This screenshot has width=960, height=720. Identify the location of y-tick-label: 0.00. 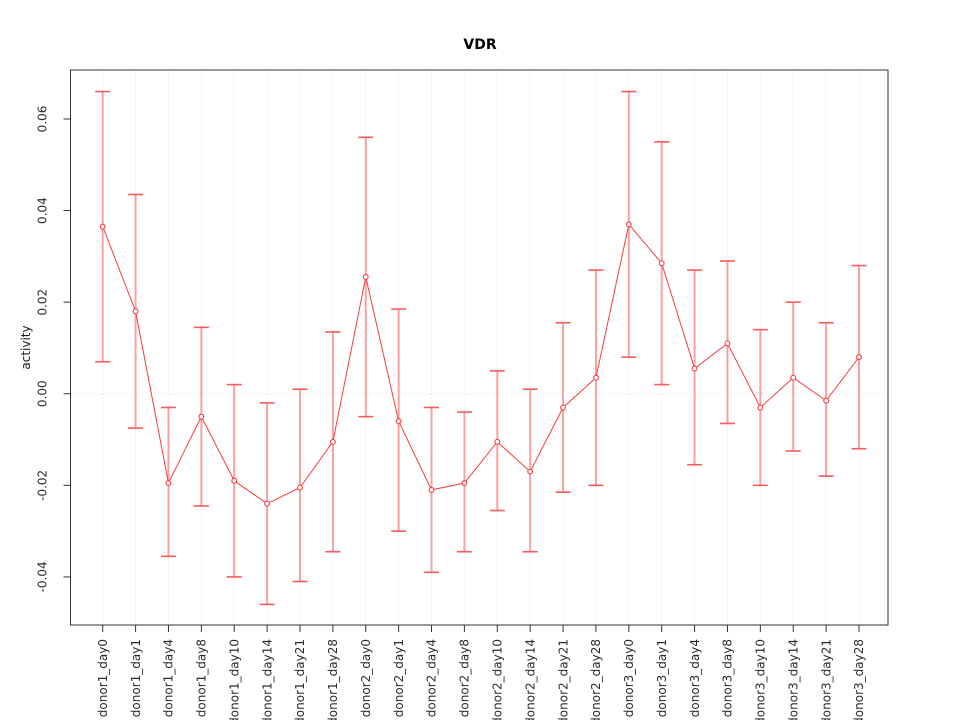
(43, 393).